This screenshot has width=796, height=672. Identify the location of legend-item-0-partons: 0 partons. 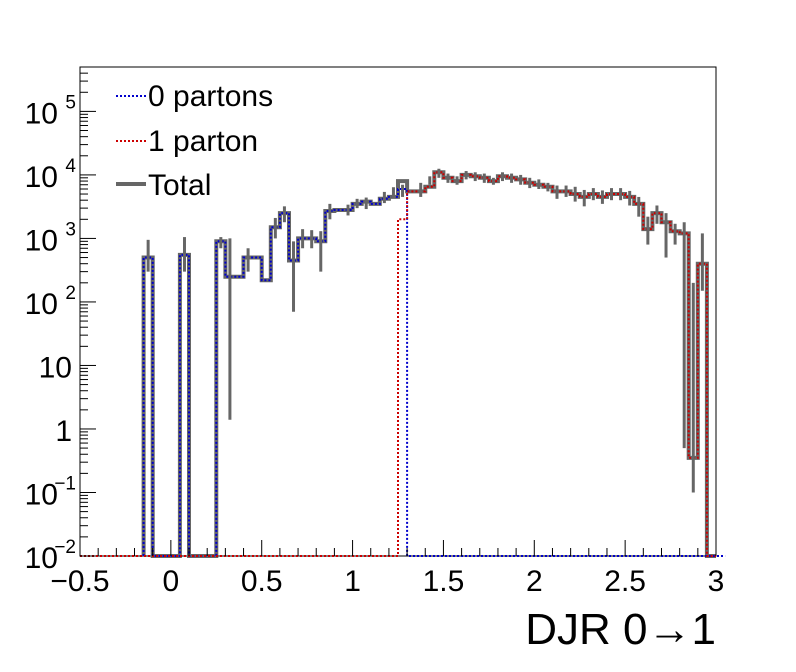
(194, 96).